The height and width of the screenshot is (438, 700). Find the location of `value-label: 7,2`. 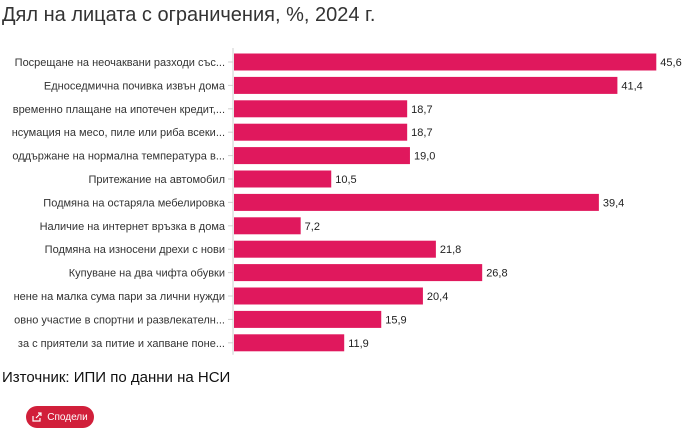

value-label: 7,2 is located at coordinates (312, 227).